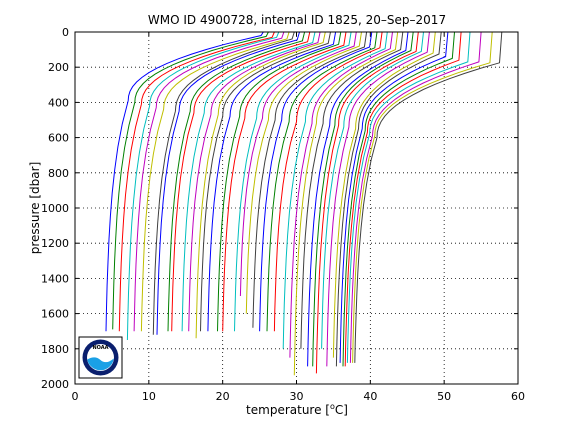  Describe the element at coordinates (518, 396) in the screenshot. I see `x-tick-label: 60` at that location.